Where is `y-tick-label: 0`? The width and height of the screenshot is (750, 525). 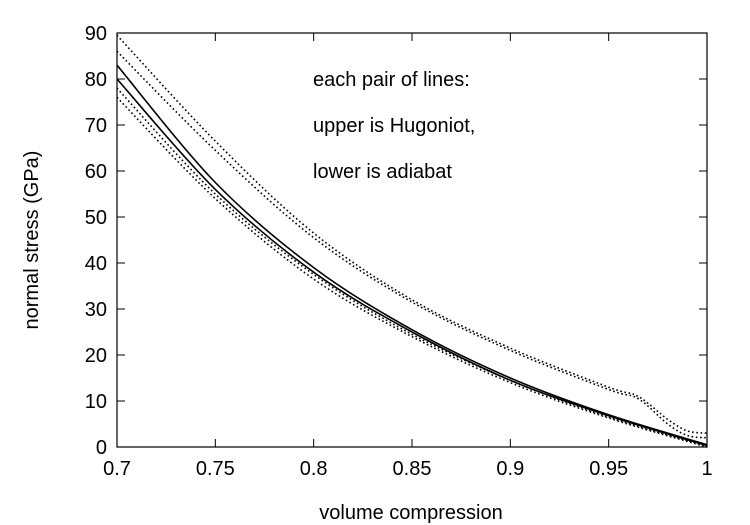
y-tick-label: 0 is located at coordinates (101, 448).